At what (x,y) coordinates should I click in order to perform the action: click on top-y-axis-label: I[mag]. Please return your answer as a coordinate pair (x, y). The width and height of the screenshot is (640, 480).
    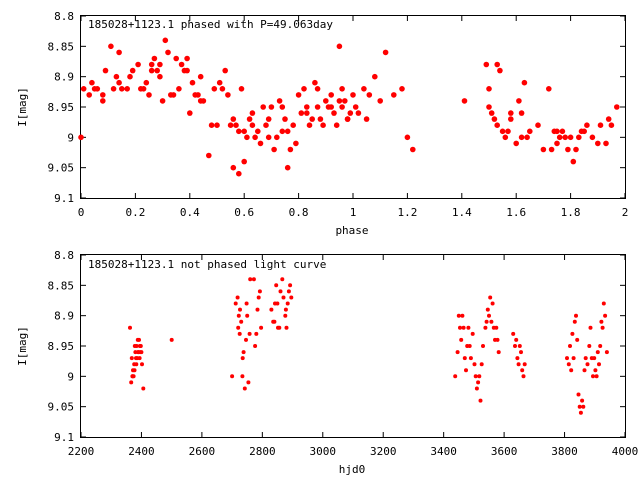
    Looking at the image, I should click on (22, 107).